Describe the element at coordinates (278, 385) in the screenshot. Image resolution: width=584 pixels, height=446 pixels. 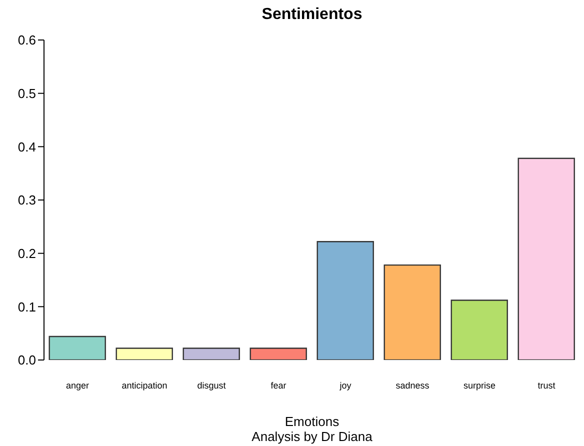
I see `x-tick-label: fear` at that location.